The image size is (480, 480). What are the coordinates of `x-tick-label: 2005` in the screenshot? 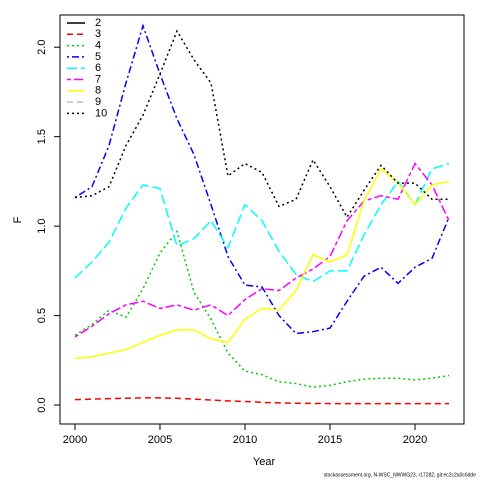 It's located at (160, 440).